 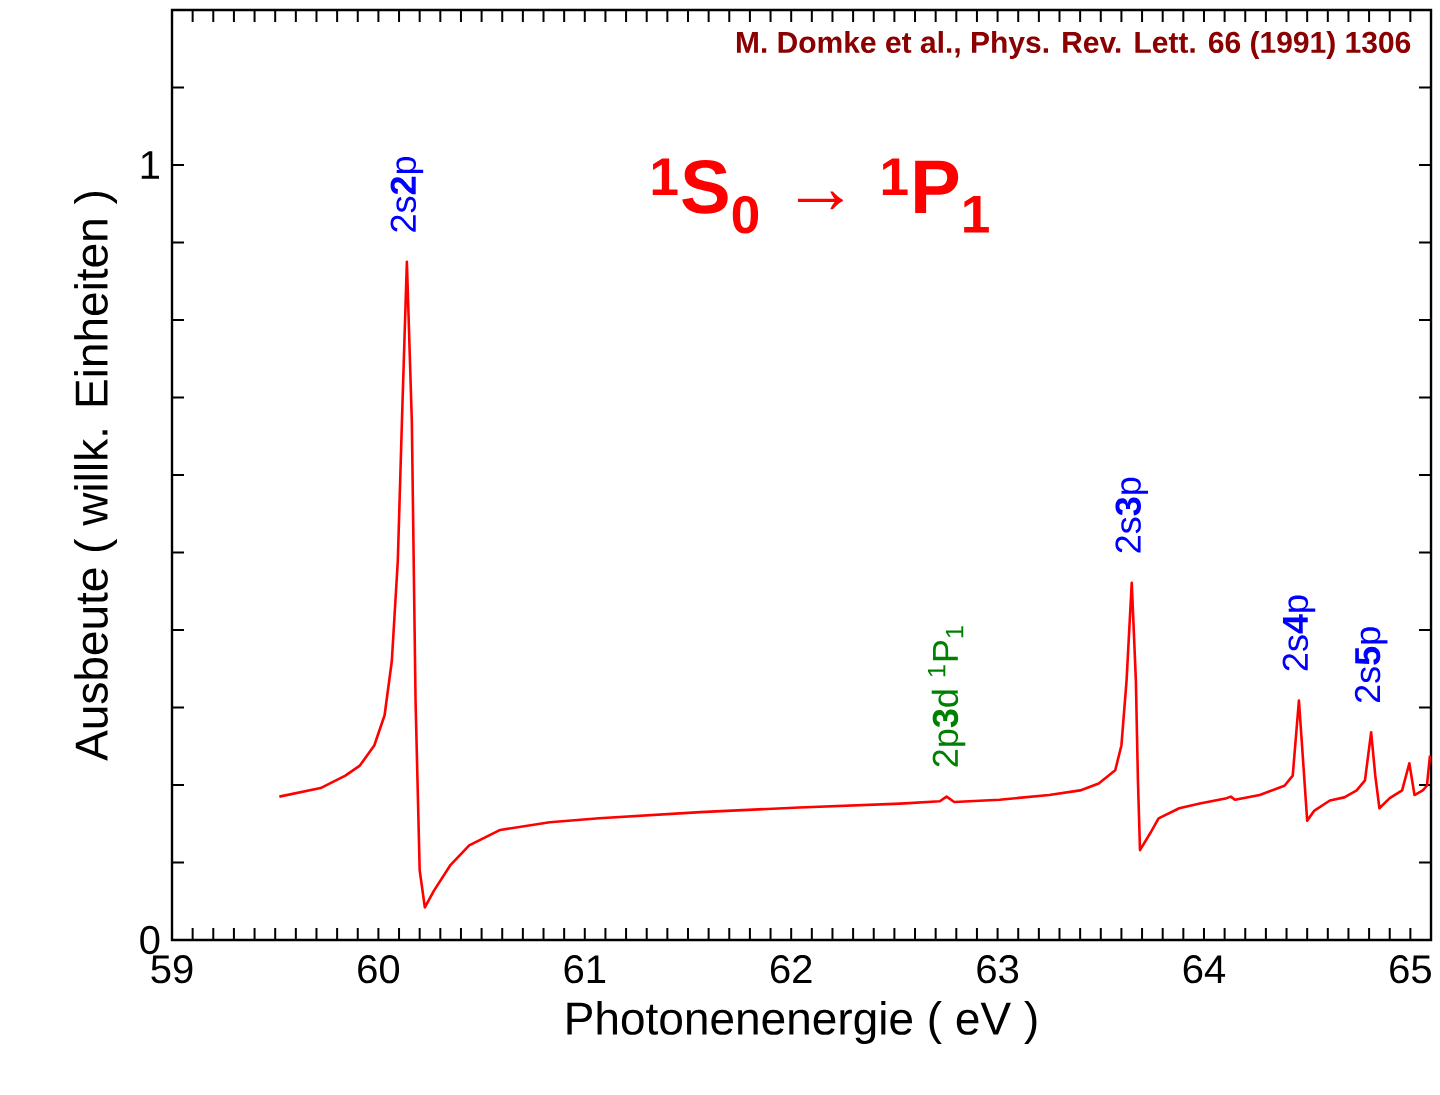 What do you see at coordinates (585, 969) in the screenshot?
I see `x-tick-label: 61` at bounding box center [585, 969].